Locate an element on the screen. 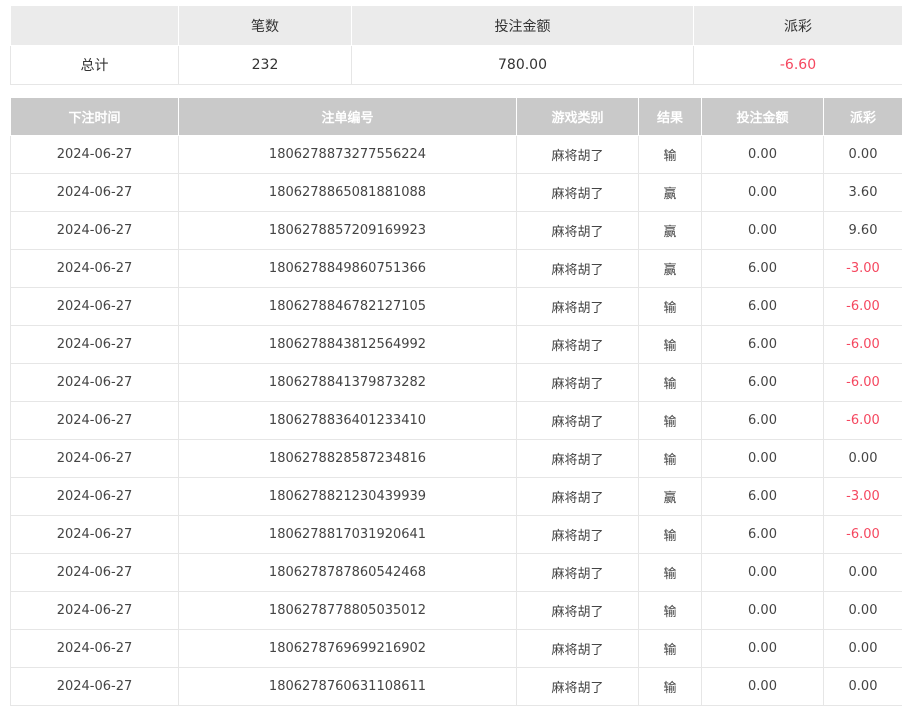 Image resolution: width=902 pixels, height=706 pixels. cell-bet-id: 1806278841379873282 is located at coordinates (348, 383).